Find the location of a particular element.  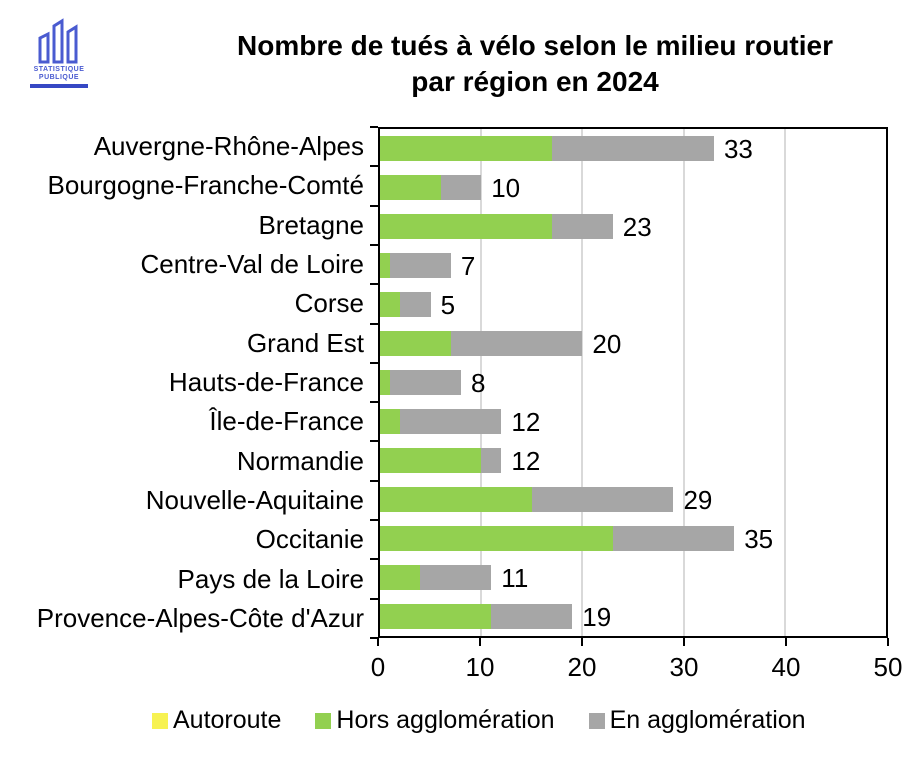

region-label: Provence-Alpes-Côte d'Azur is located at coordinates (200, 617).